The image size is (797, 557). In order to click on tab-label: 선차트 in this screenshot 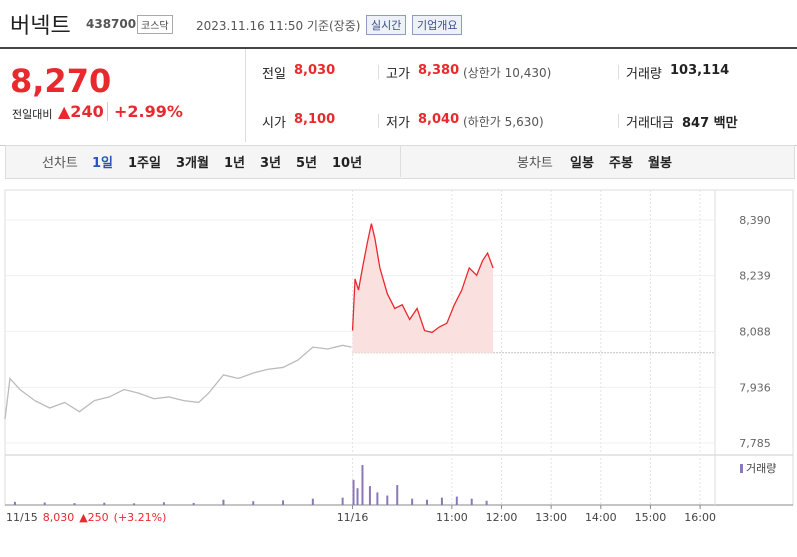, I will do `click(60, 163)`.